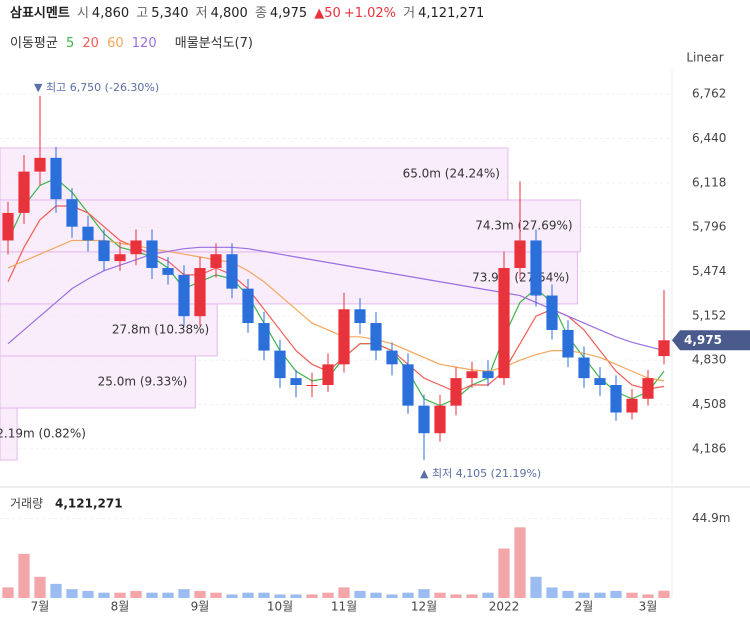  I want to click on profile-label: 73.9m (27.54%), so click(520, 277).